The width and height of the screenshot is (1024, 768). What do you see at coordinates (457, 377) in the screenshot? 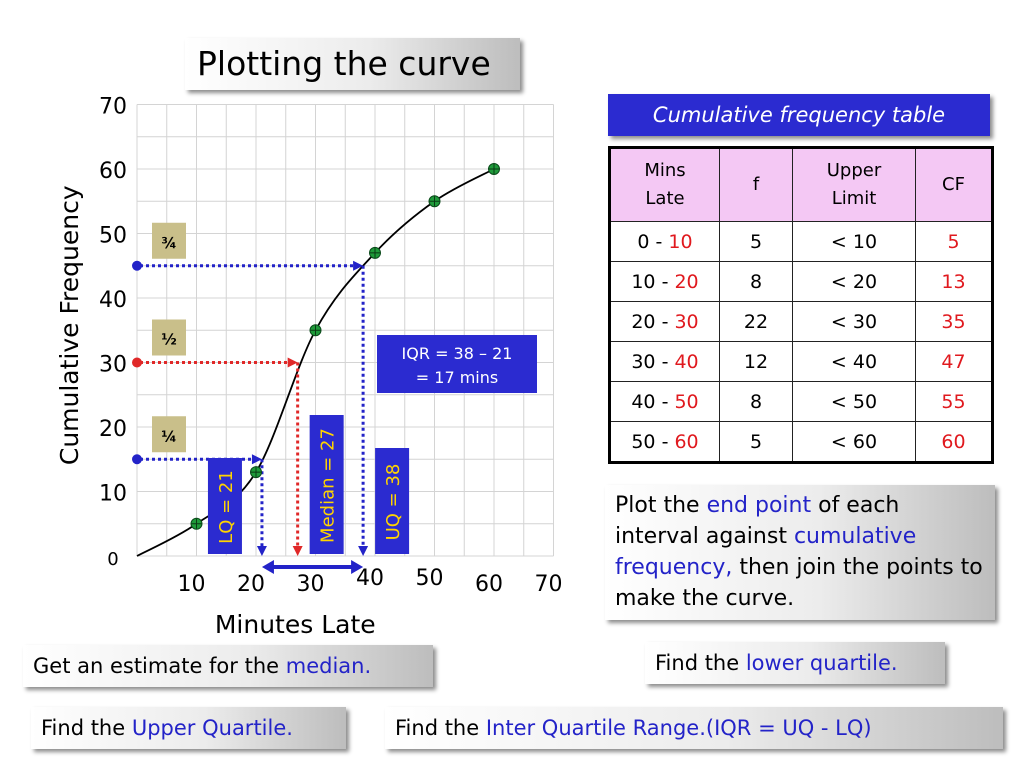
I see `iqr-label-line2: = 17 mins` at bounding box center [457, 377].